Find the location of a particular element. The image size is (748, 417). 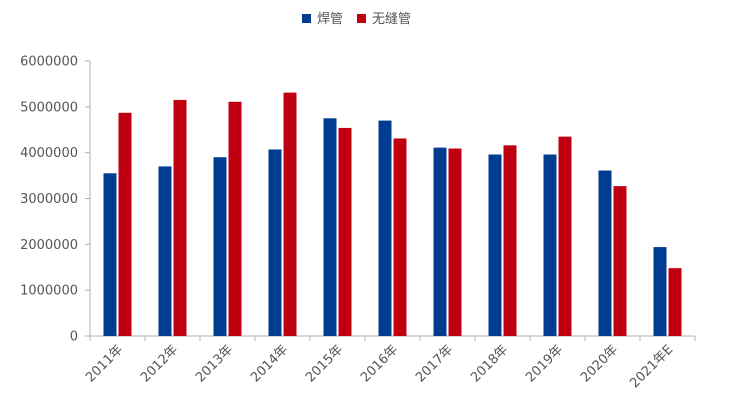

x-tick-label: 2016年 is located at coordinates (379, 363).